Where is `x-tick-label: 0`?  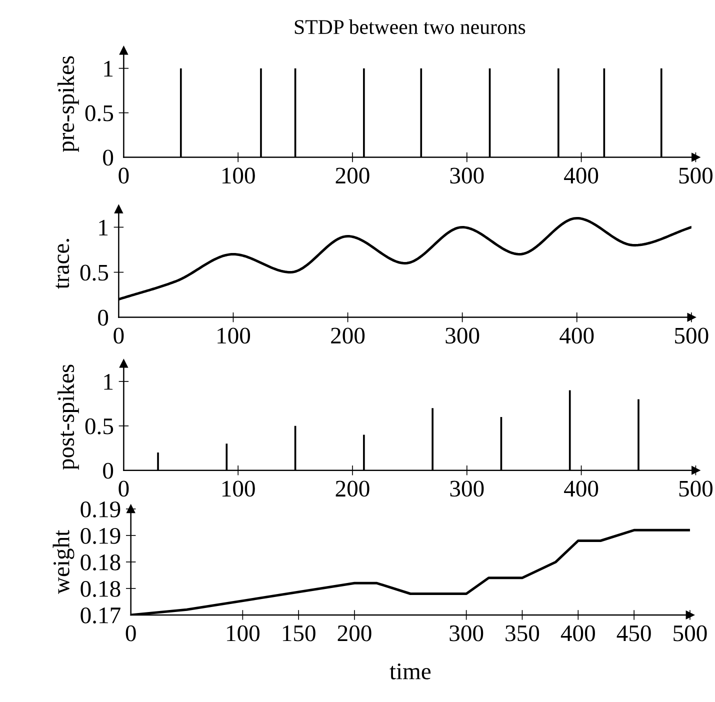 x-tick-label: 0 is located at coordinates (131, 633).